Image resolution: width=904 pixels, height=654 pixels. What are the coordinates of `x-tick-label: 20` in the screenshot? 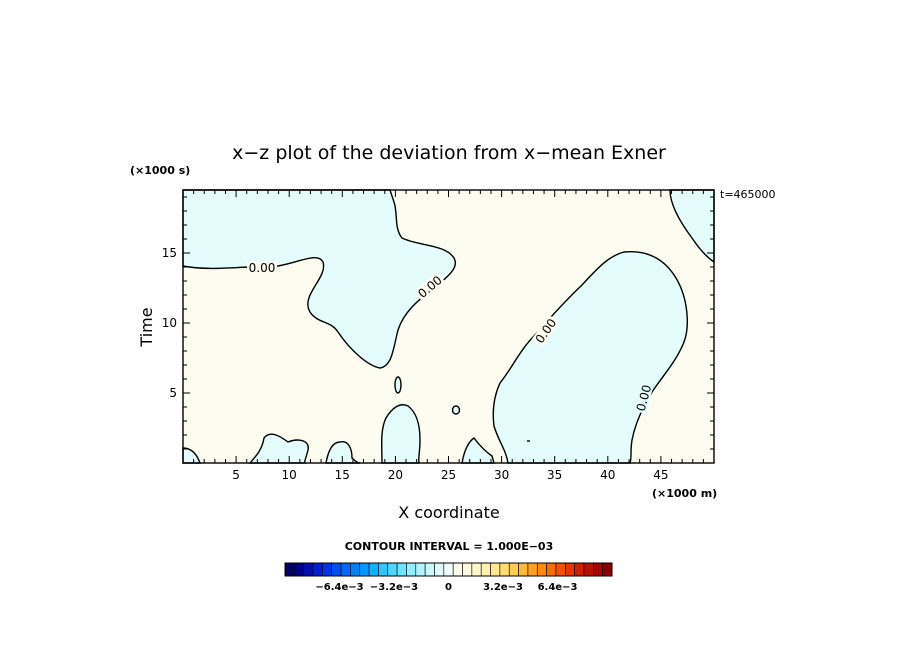 It's located at (395, 475).